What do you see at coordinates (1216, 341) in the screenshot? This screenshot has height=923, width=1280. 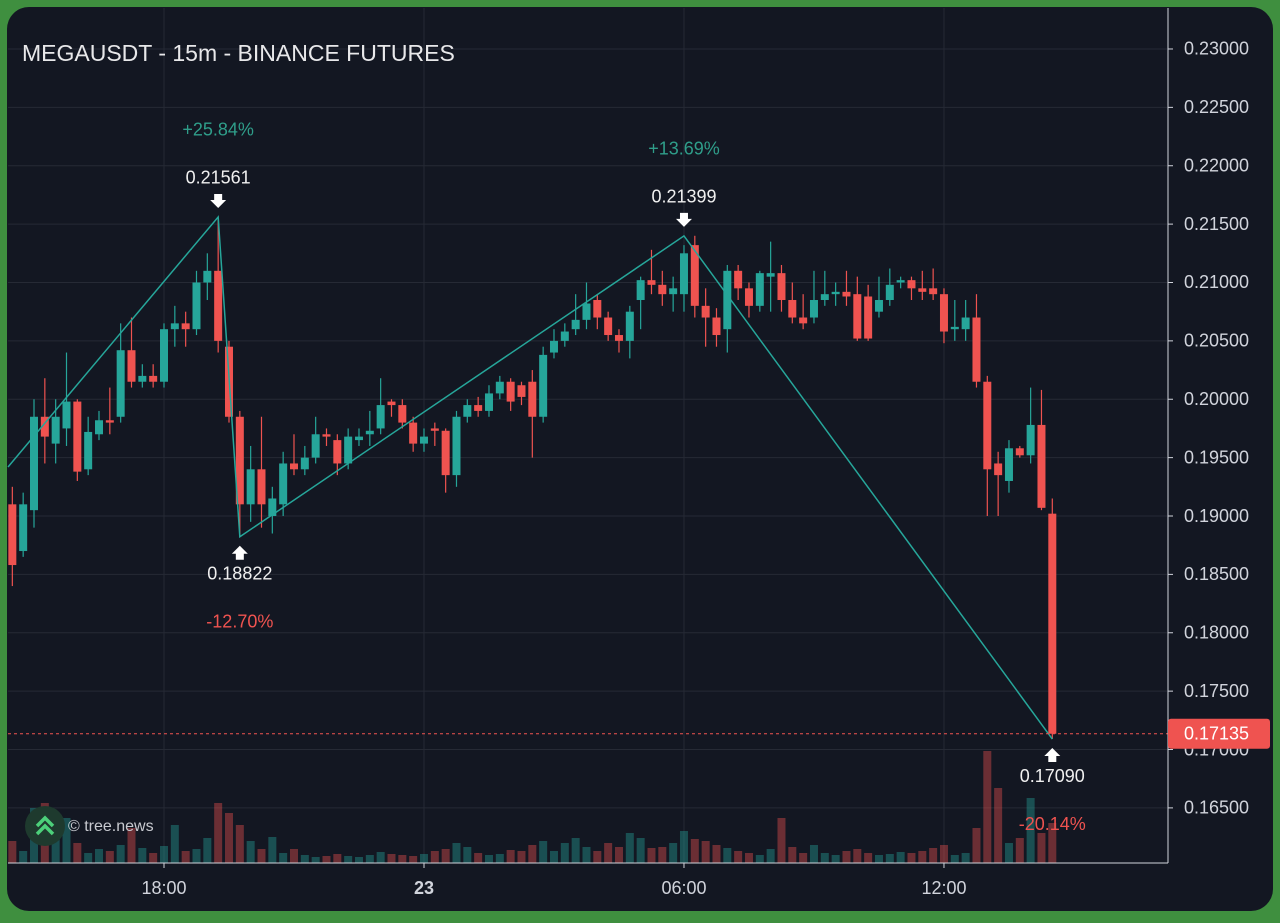 I see `y-tick-label: 0.20500` at bounding box center [1216, 341].